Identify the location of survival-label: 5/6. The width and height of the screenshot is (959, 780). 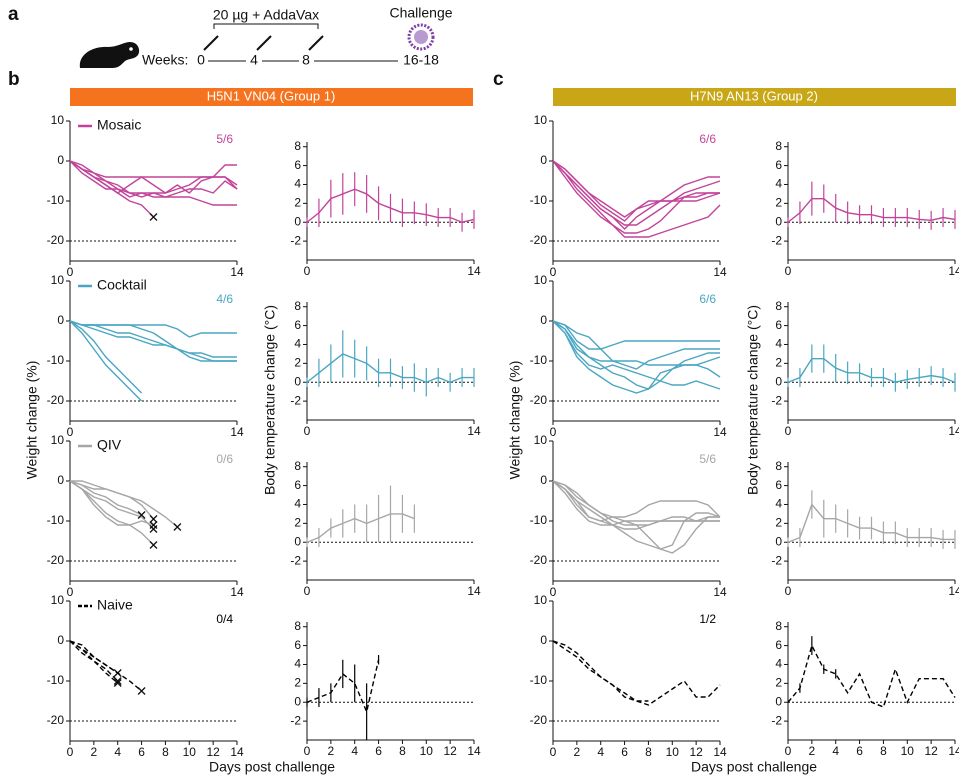
(707, 459).